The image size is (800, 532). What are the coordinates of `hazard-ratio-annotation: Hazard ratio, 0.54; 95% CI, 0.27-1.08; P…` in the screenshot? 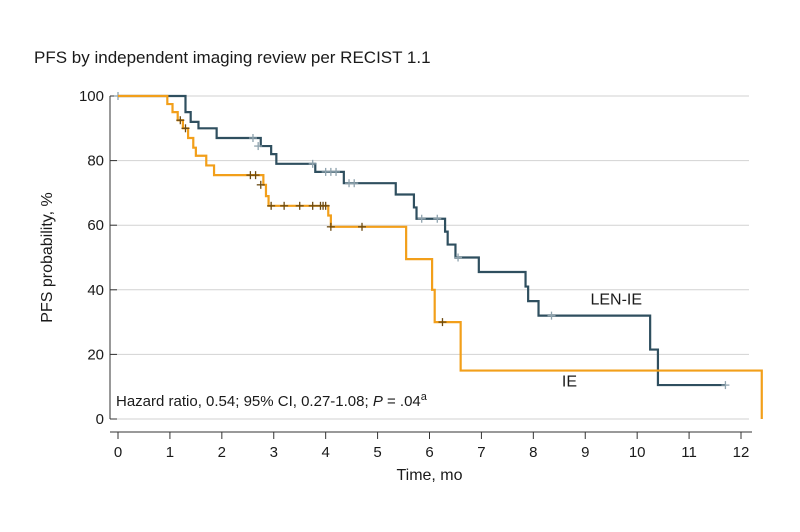 It's located at (272, 400).